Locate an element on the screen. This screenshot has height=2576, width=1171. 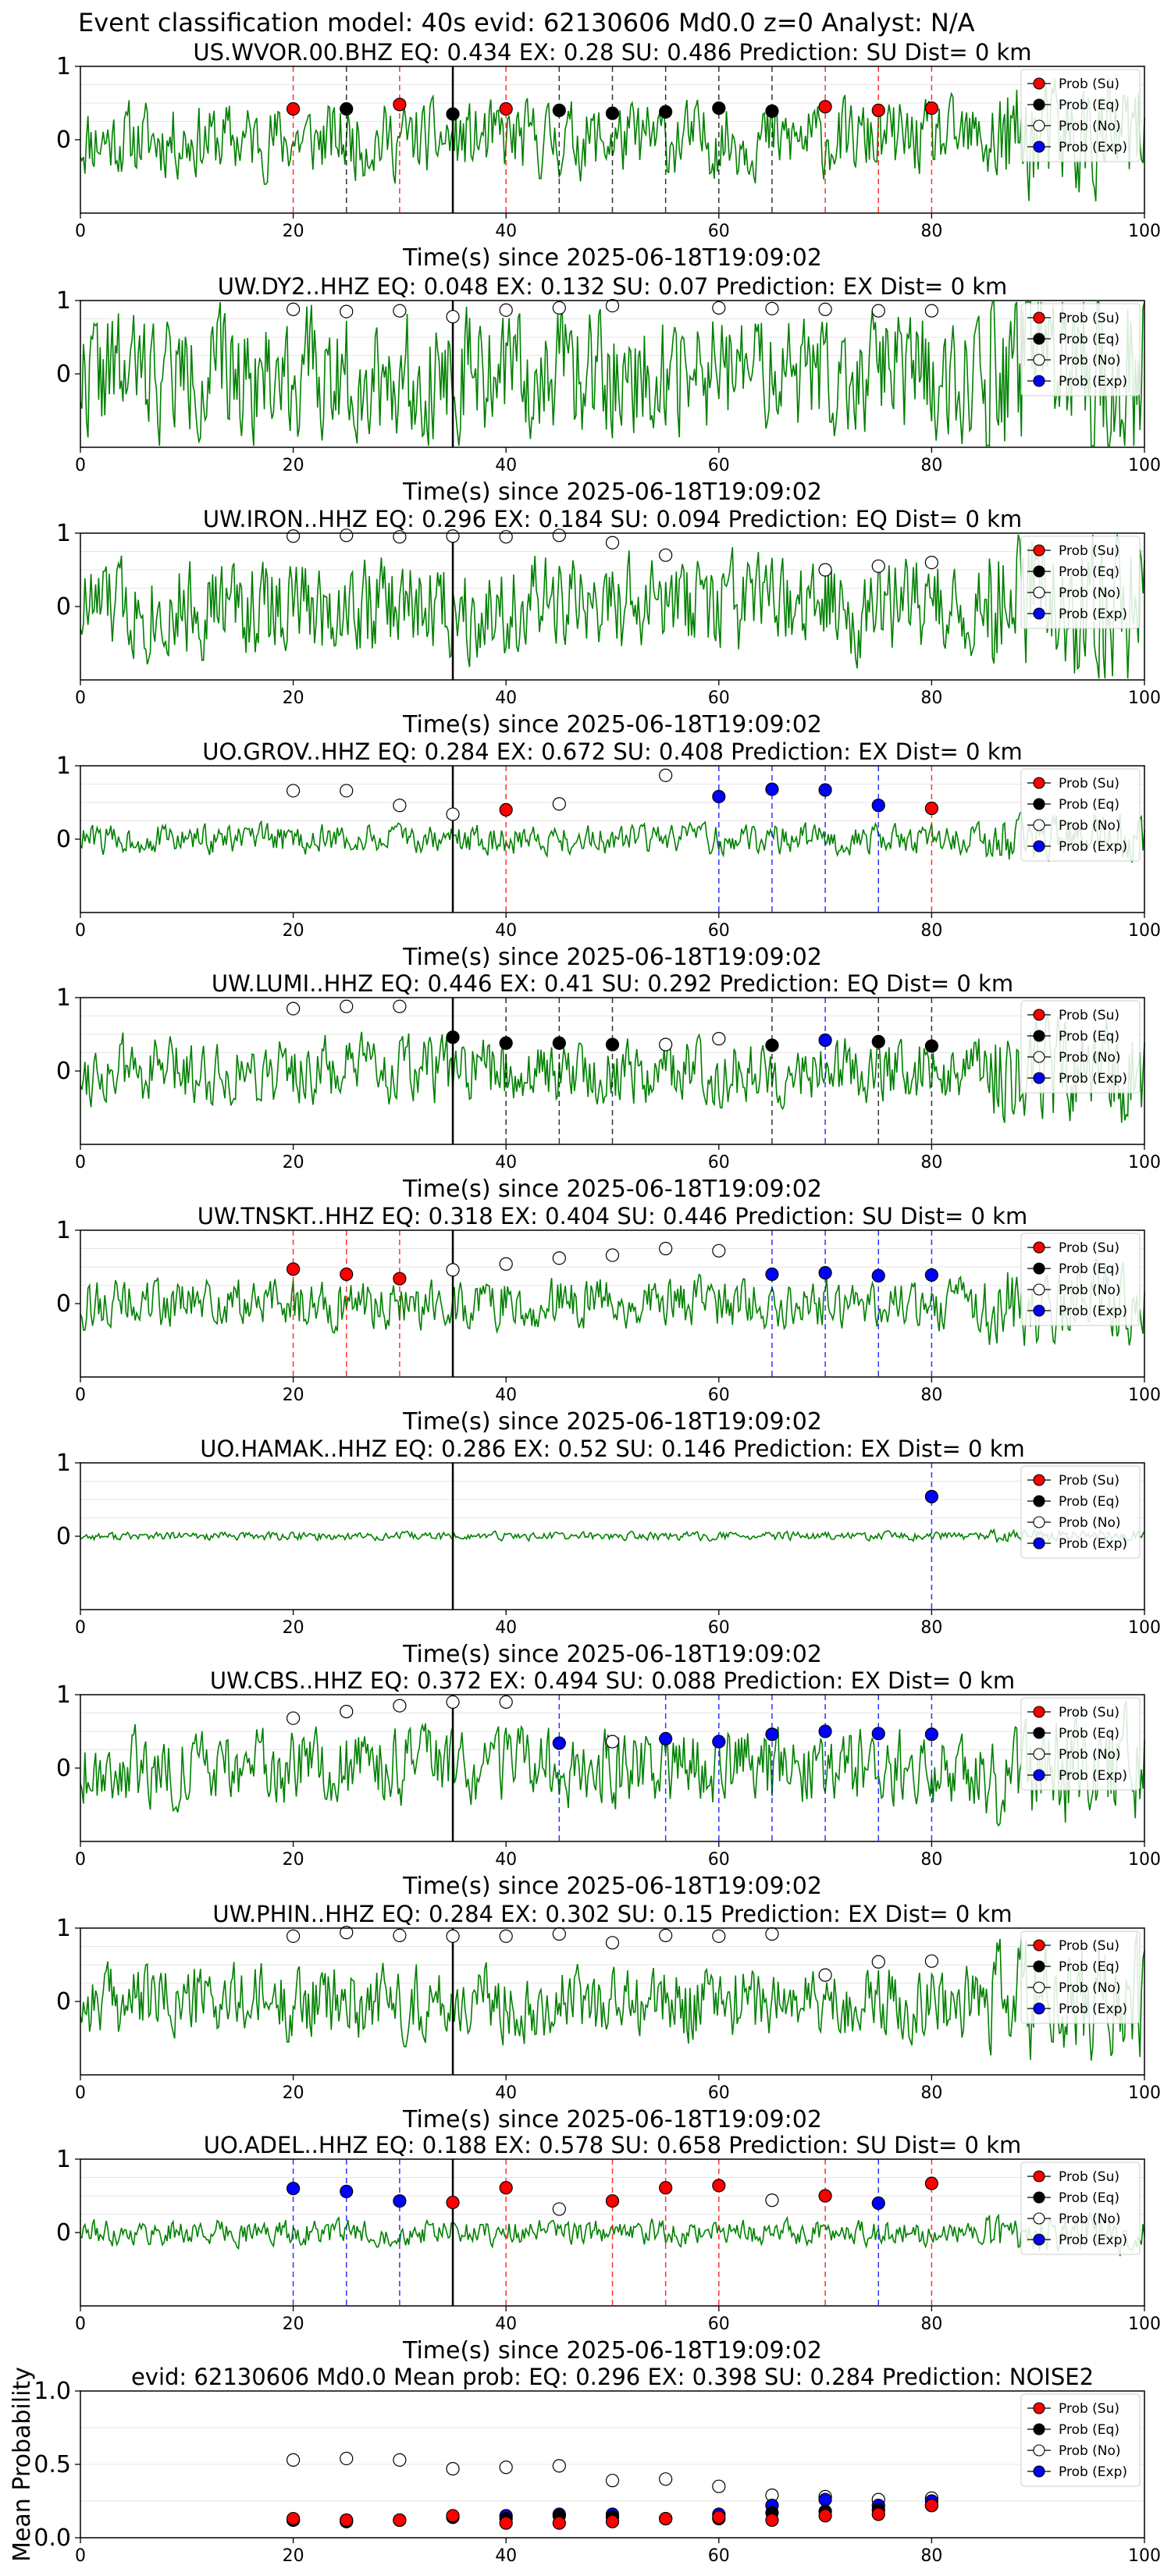
y-axis-label: Mean Probability is located at coordinates (22, 2464).